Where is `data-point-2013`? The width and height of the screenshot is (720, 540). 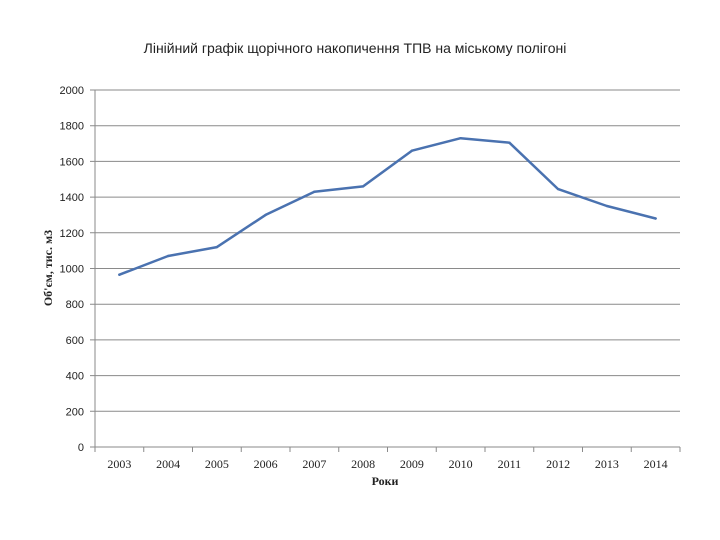
data-point-2013 is located at coordinates (607, 206).